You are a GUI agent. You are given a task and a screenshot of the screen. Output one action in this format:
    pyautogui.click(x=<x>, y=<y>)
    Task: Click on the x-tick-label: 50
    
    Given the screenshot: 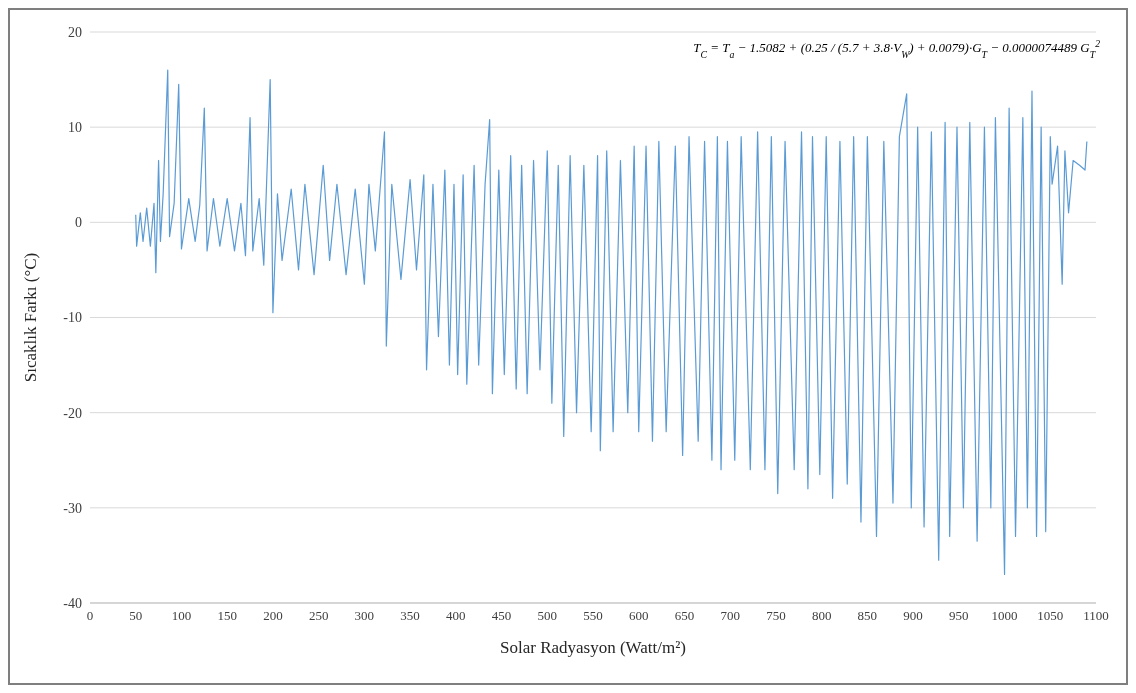 What is the action you would take?
    pyautogui.click(x=136, y=616)
    